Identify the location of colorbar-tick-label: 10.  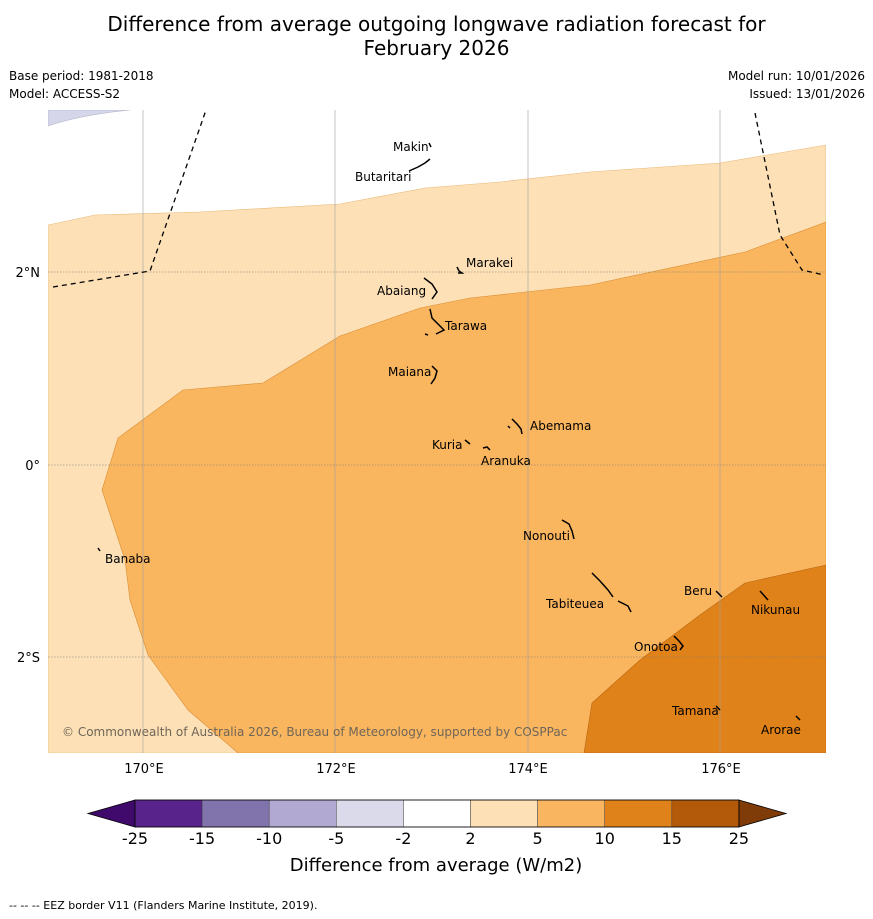
(605, 838).